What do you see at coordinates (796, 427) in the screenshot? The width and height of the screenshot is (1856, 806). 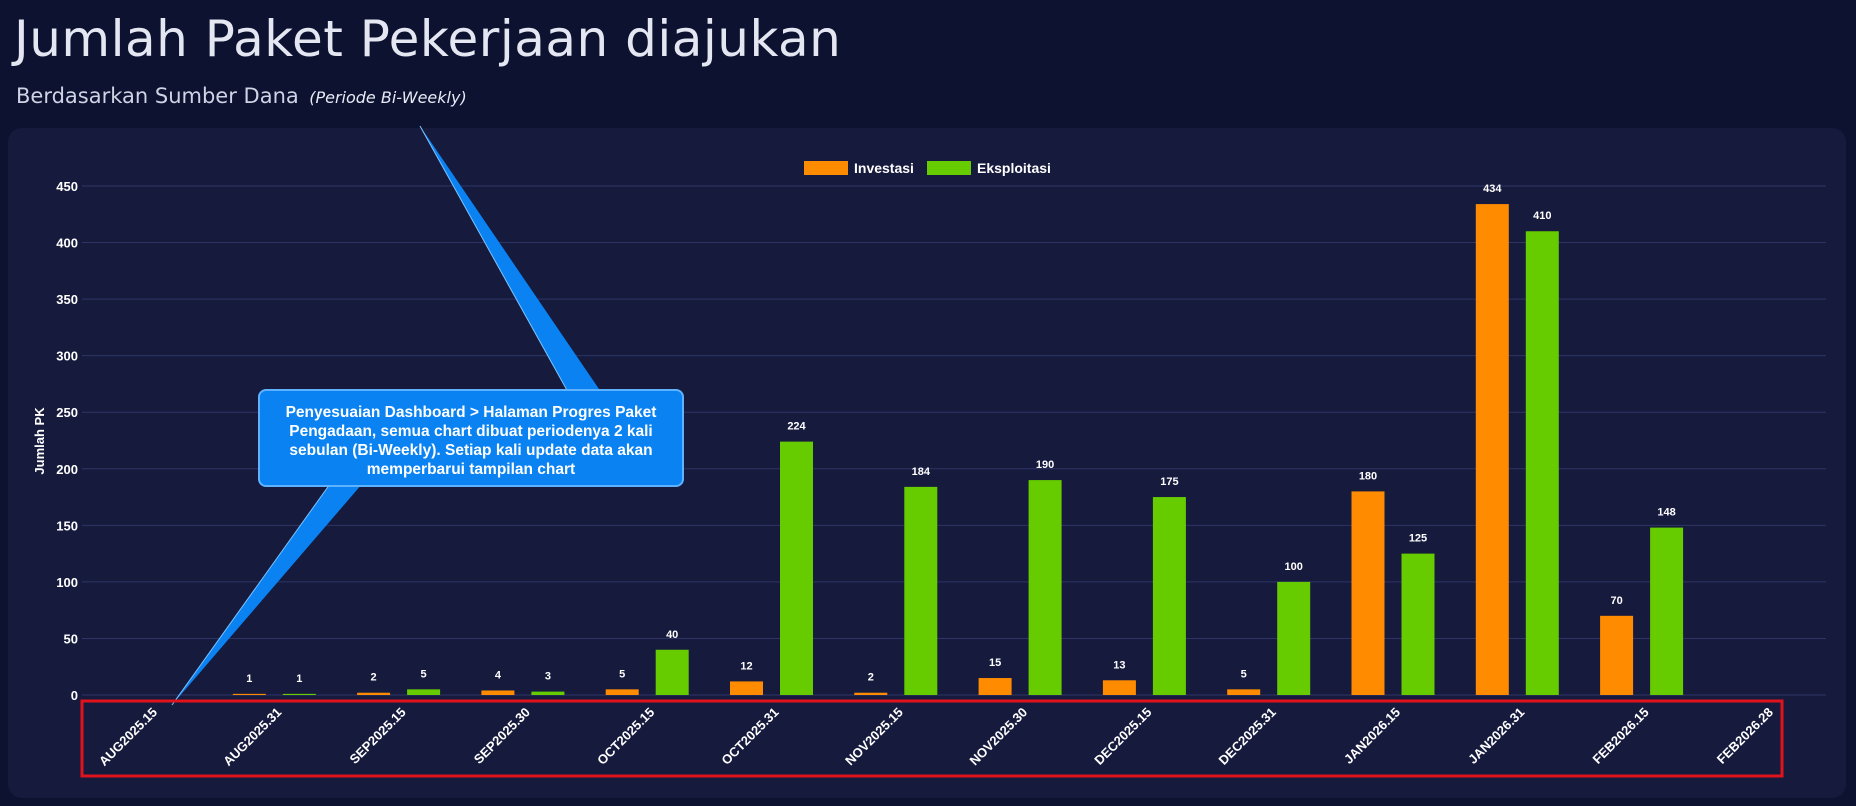 I see `data-label: 224` at bounding box center [796, 427].